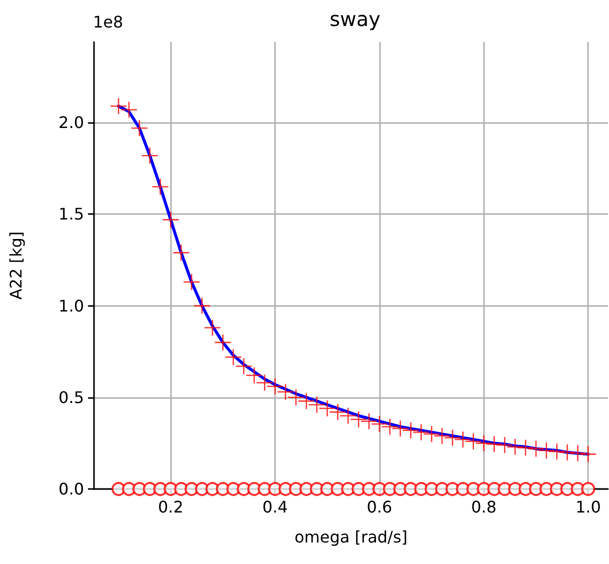 The height and width of the screenshot is (564, 609). What do you see at coordinates (379, 507) in the screenshot?
I see `x-tick-label: 0.6` at bounding box center [379, 507].